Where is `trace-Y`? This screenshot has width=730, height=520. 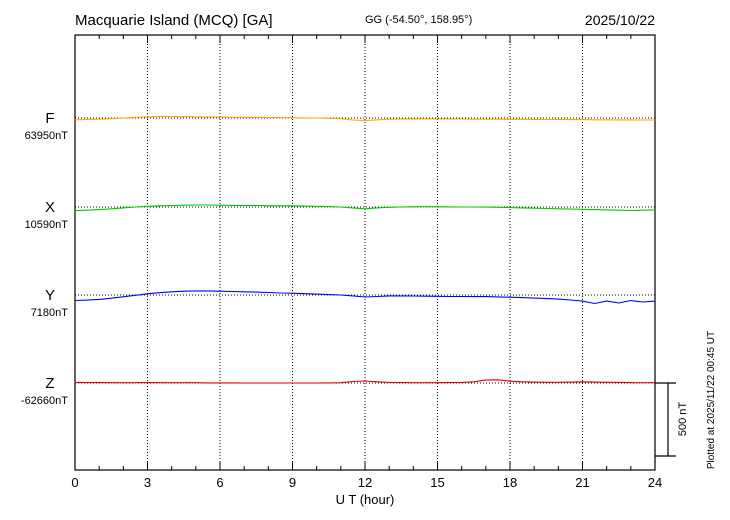
trace-Y is located at coordinates (365, 297).